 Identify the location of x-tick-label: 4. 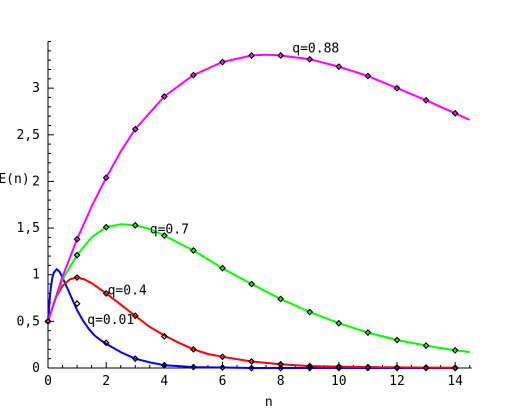
(164, 381).